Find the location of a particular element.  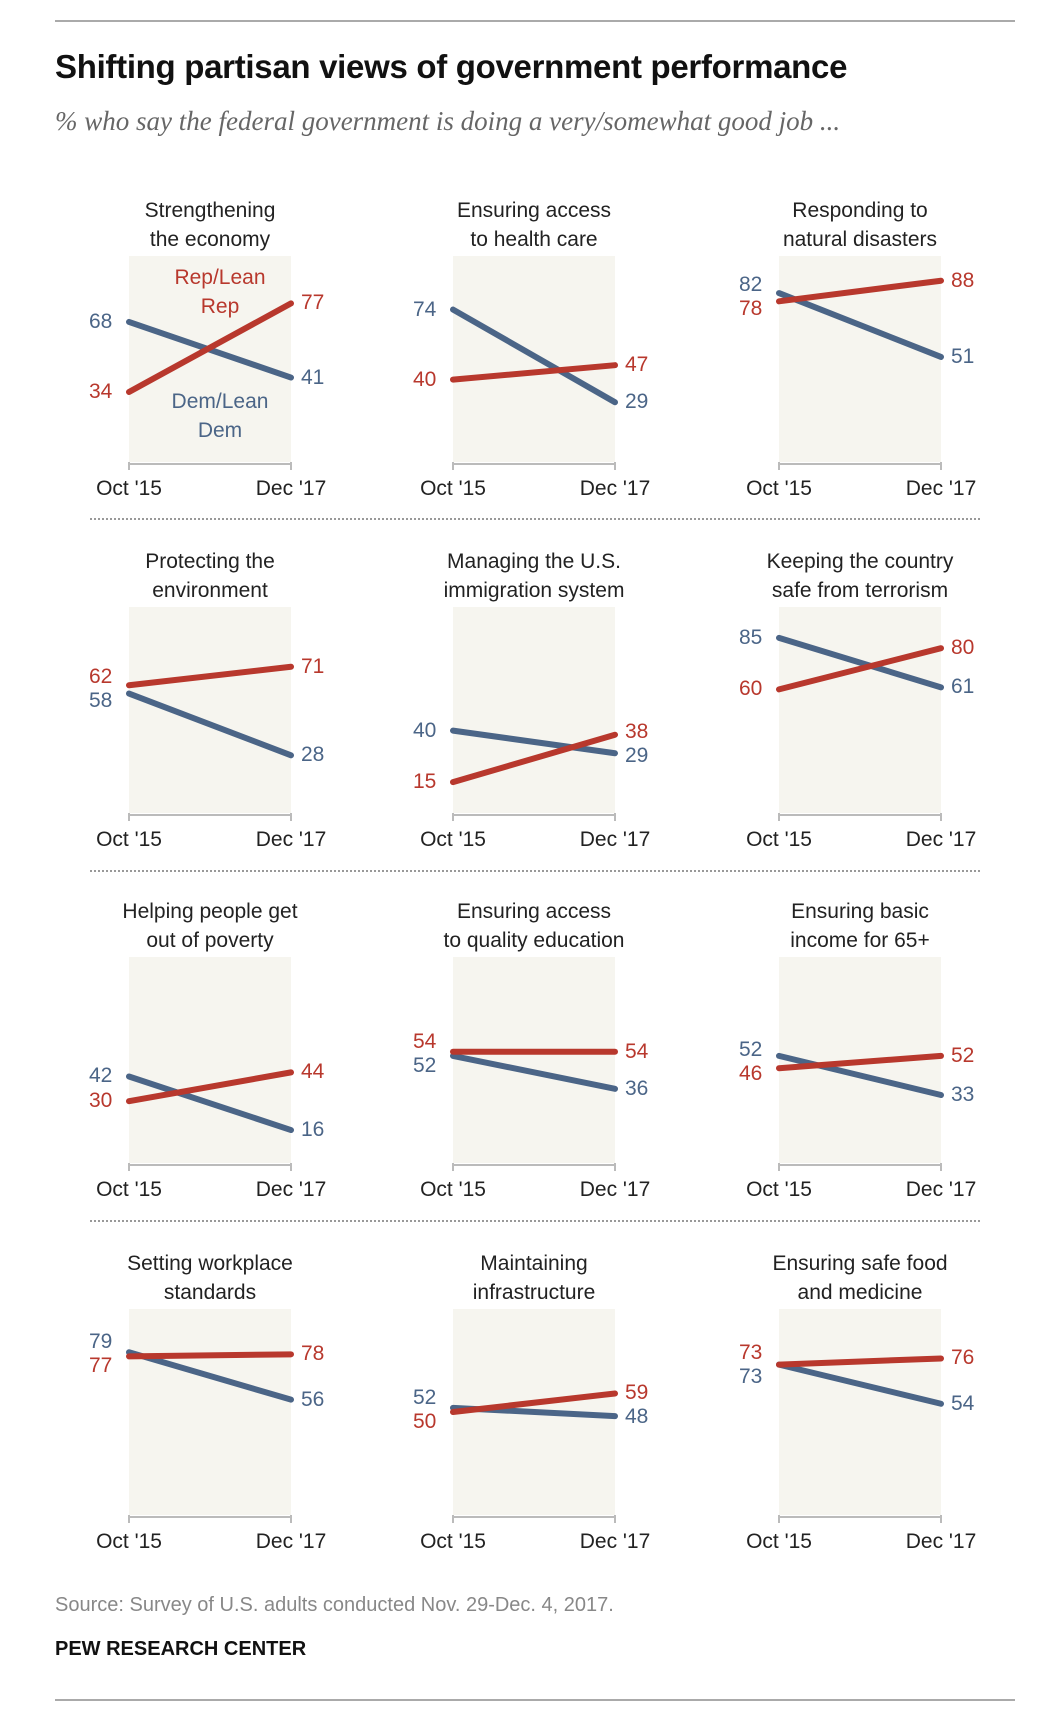

panel-title: Maintaining infrastructure is located at coordinates (534, 1278).